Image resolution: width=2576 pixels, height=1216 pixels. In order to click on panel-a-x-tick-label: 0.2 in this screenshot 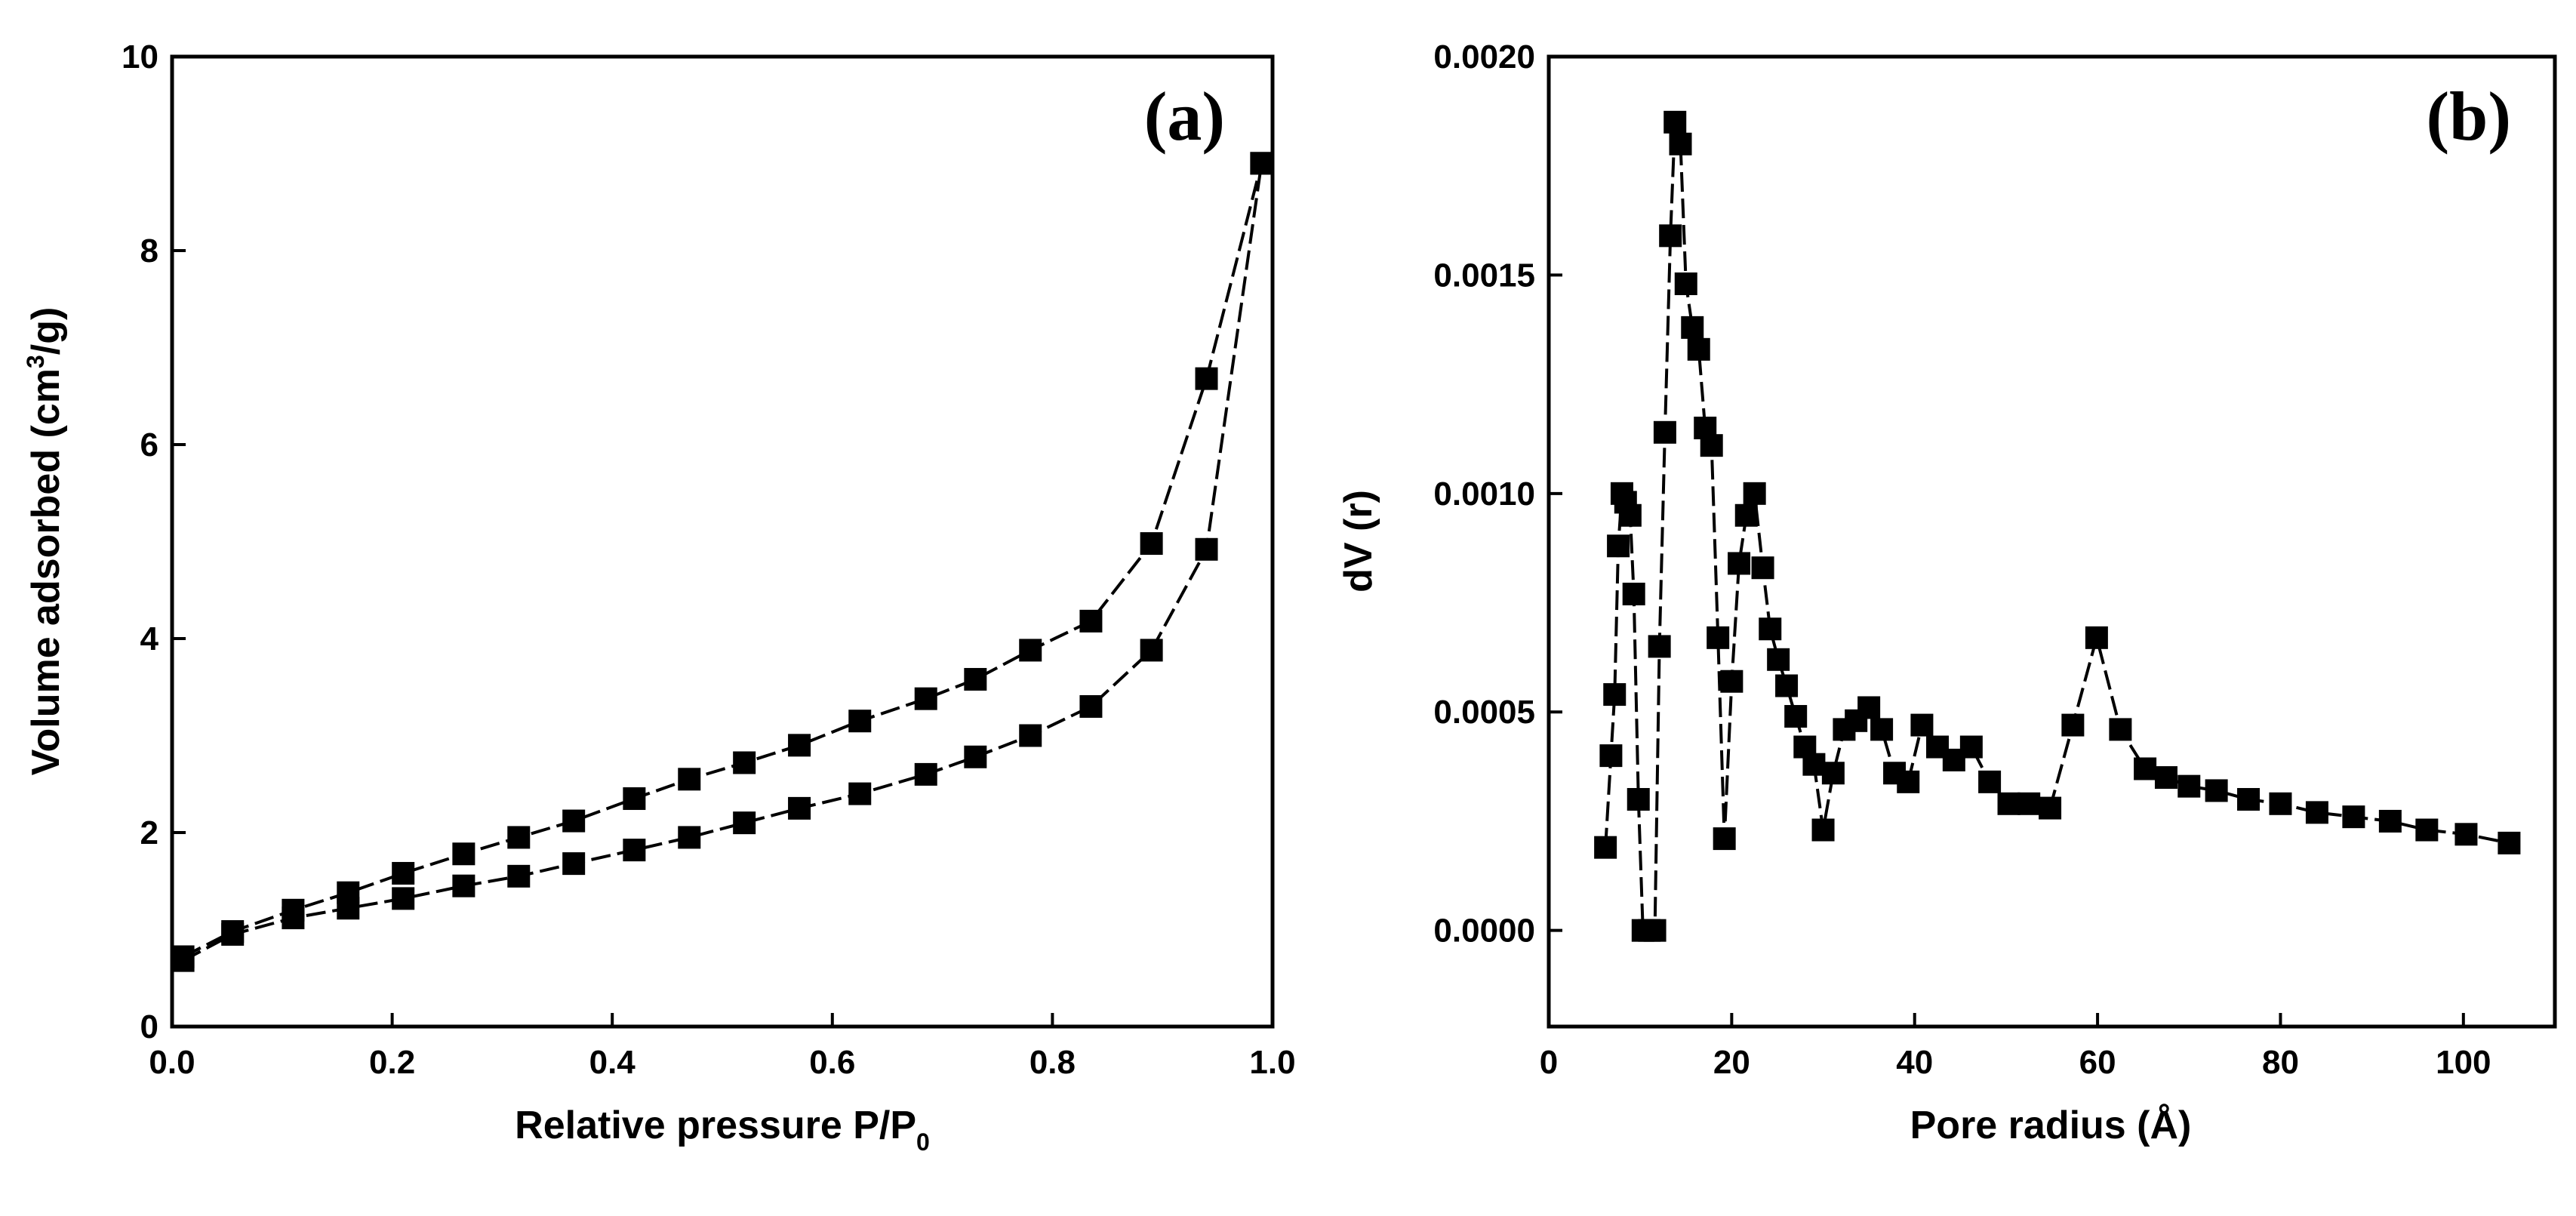, I will do `click(392, 1062)`.